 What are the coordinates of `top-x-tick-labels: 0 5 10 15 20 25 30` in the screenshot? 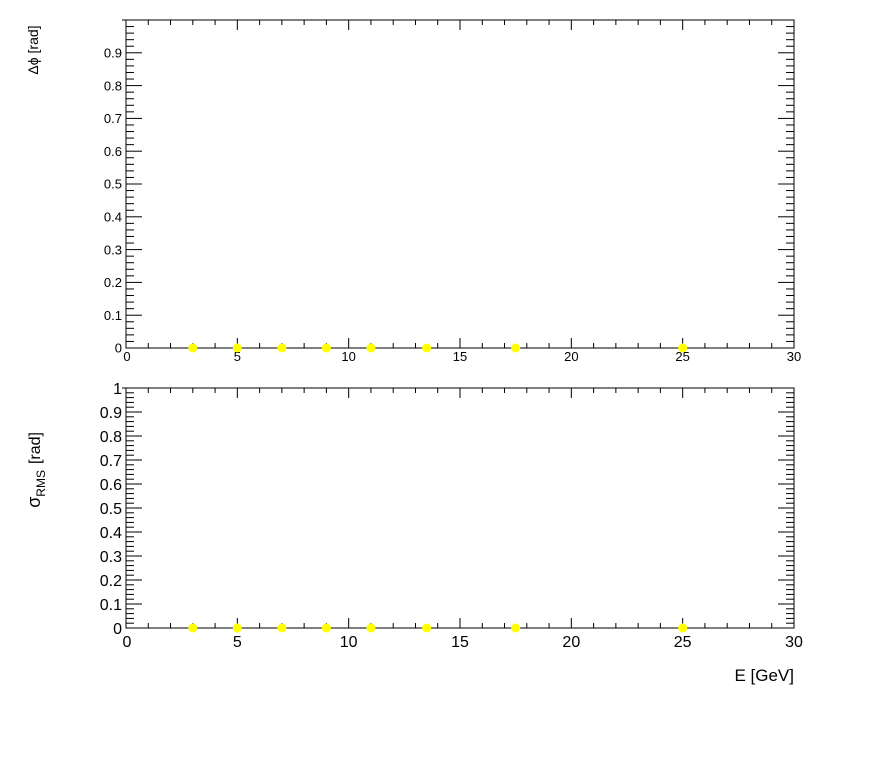 It's located at (462, 356).